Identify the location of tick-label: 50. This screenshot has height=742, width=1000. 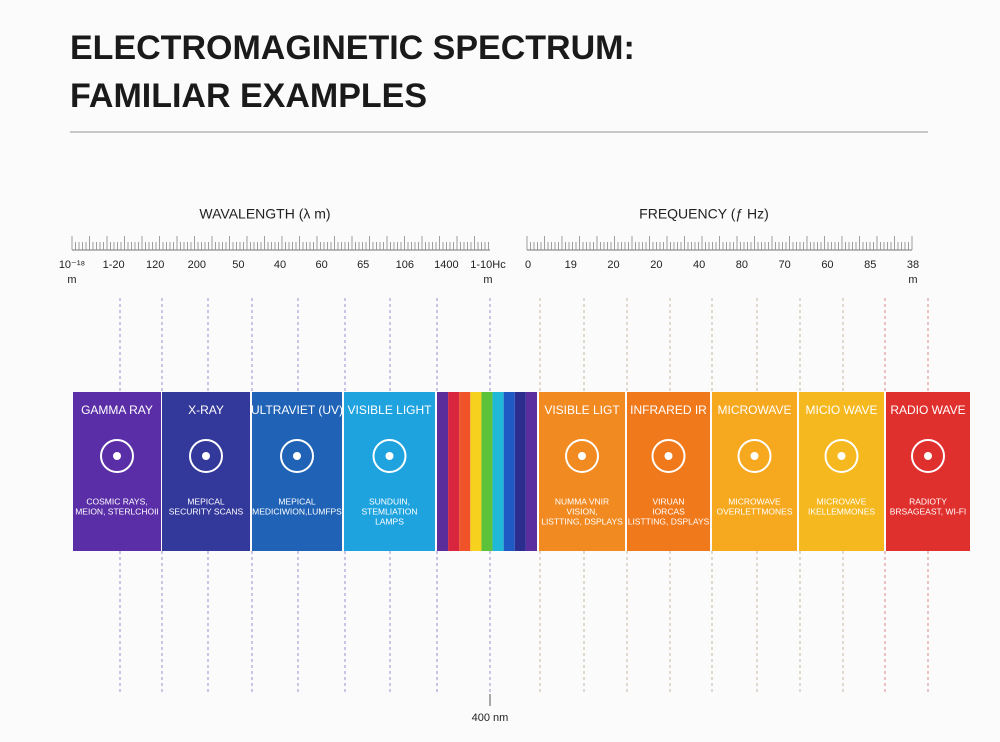
(238, 265).